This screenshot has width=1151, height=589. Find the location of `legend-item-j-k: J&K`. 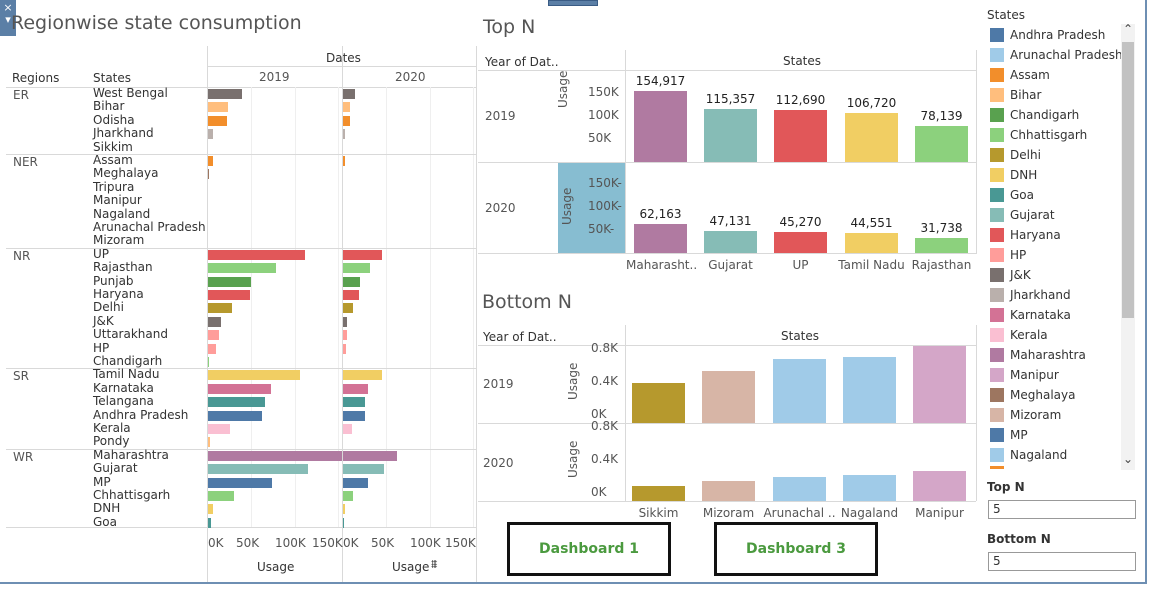

legend-item-j-k: J&K is located at coordinates (1010, 275).